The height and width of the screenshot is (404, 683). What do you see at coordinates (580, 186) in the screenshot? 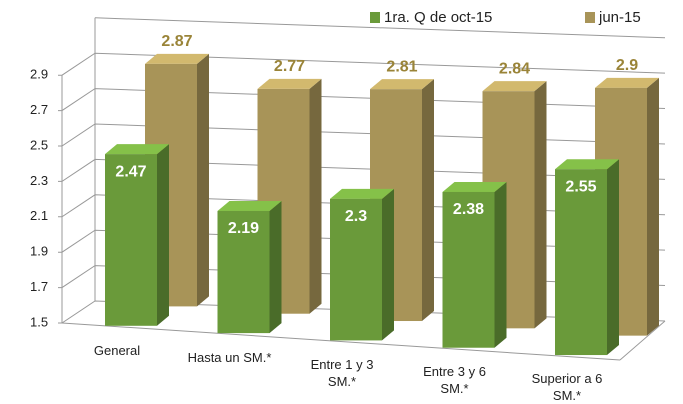
I see `value-label: 2.55` at bounding box center [580, 186].